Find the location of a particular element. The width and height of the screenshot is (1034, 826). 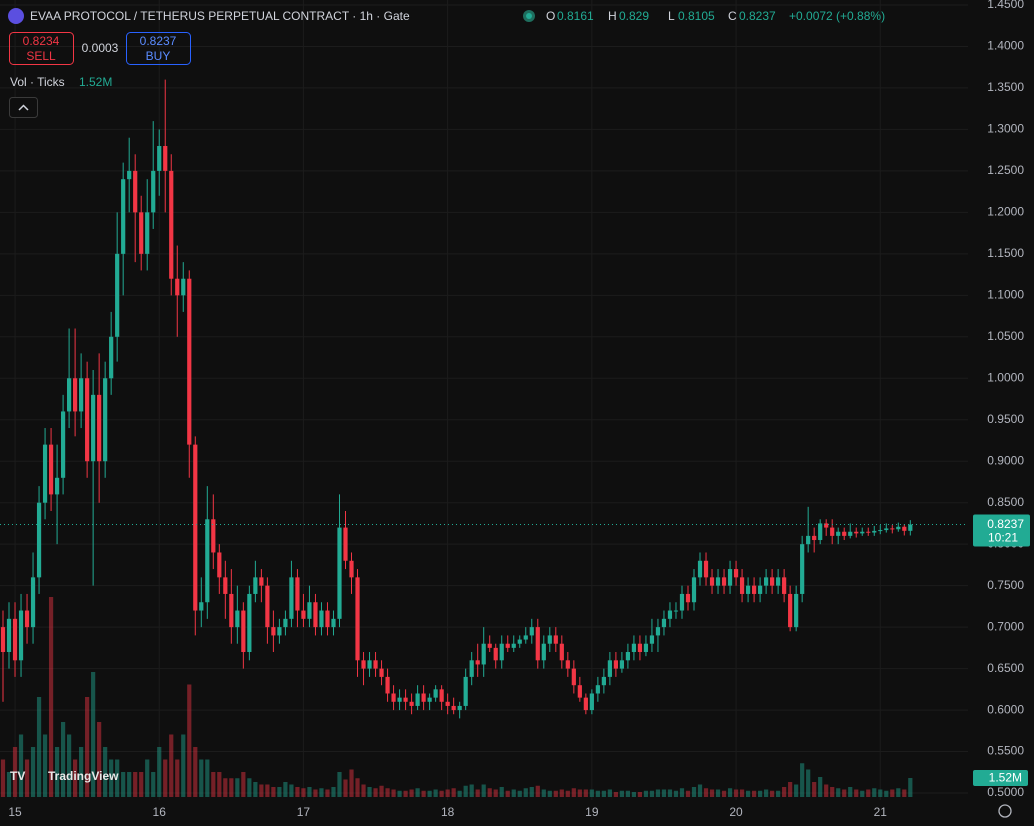

settings-icon is located at coordinates (1005, 811).